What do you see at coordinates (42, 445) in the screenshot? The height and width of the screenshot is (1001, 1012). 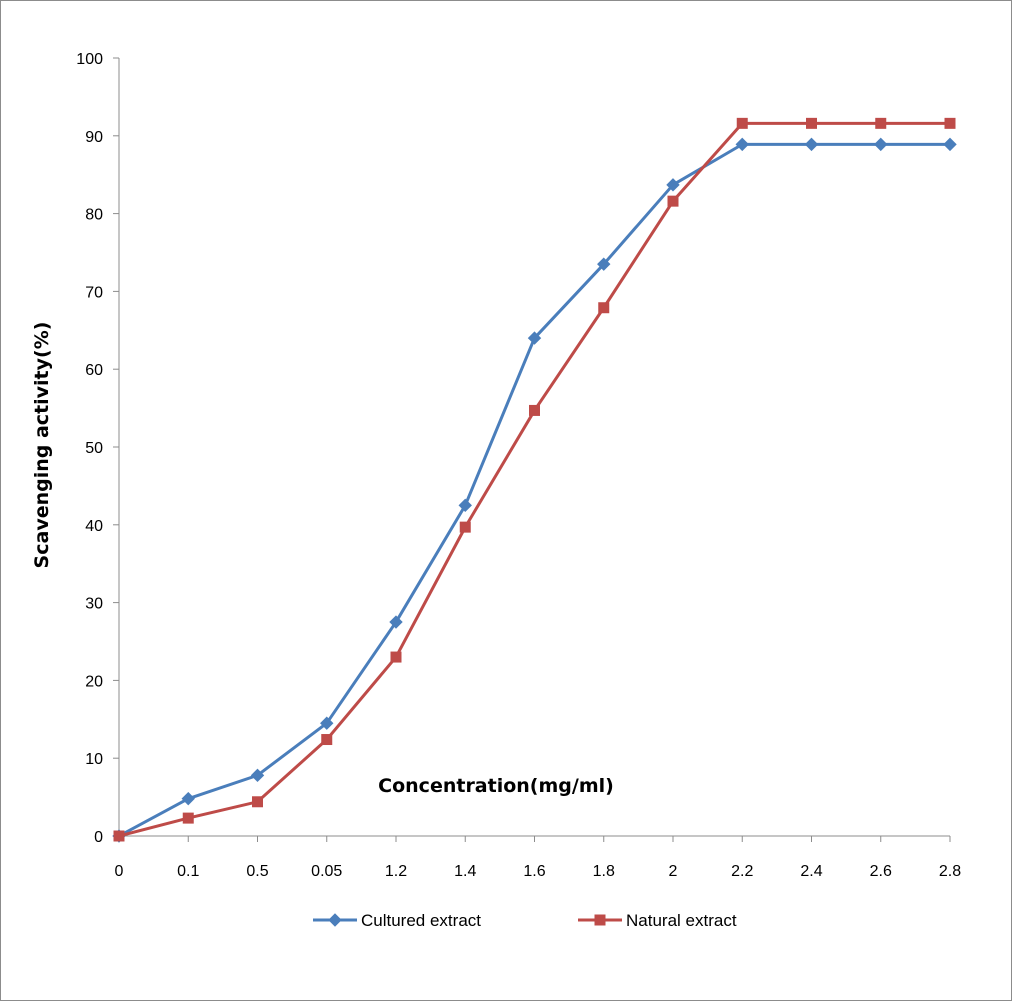 I see `y-axis-title: Scavenging activity(%)` at bounding box center [42, 445].